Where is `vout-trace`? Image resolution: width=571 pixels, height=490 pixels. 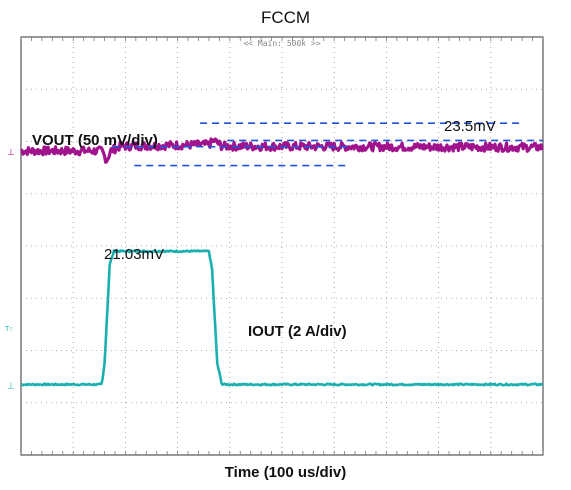
vout-trace is located at coordinates (282, 150).